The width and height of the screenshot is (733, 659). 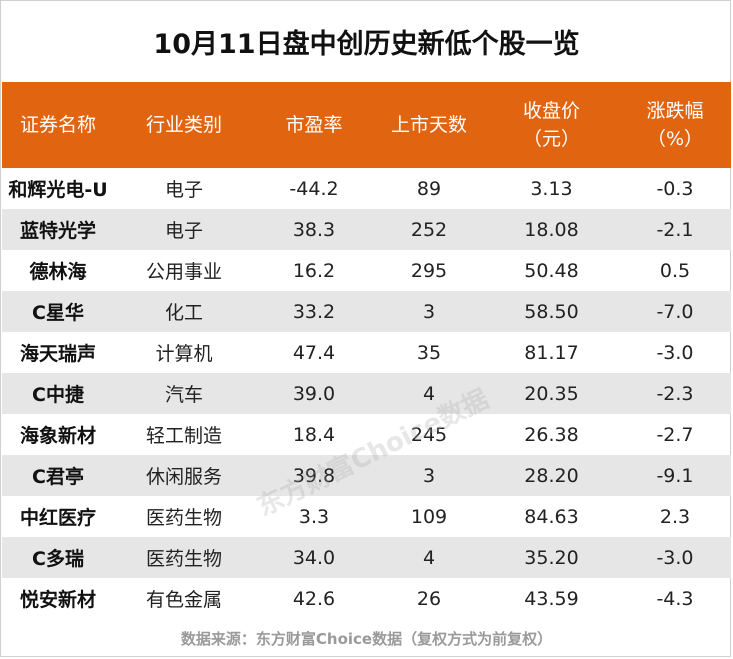 I want to click on cell-listing-days: 89, so click(x=429, y=188).